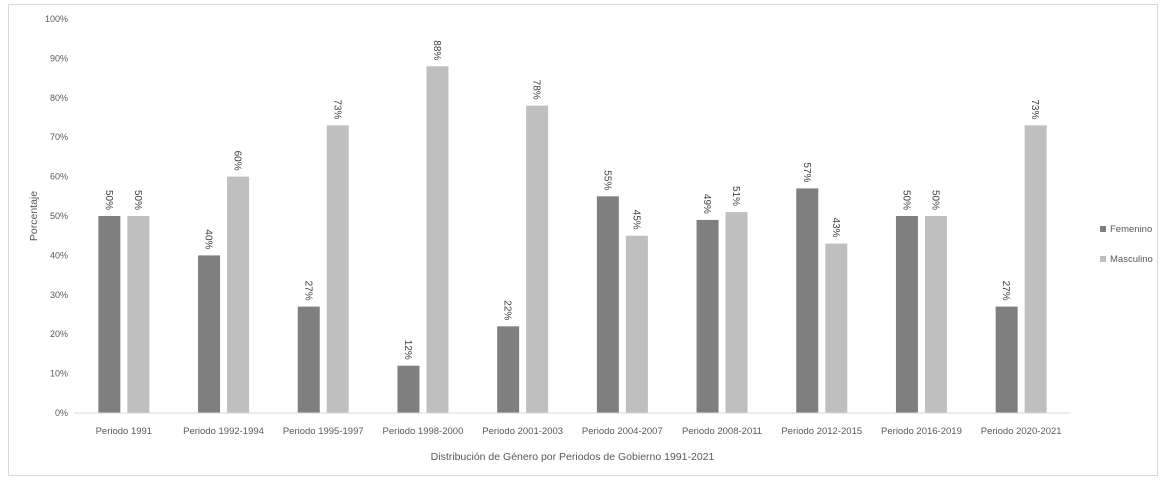  Describe the element at coordinates (323, 431) in the screenshot. I see `x-tick-label: Periodo 1995-1997` at that location.